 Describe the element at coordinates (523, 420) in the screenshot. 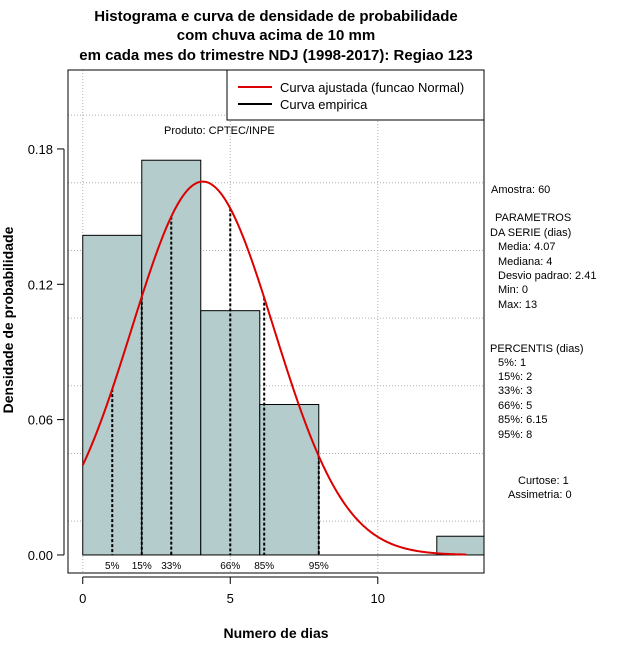

I see `percentile-85: 85%: 6.15` at that location.